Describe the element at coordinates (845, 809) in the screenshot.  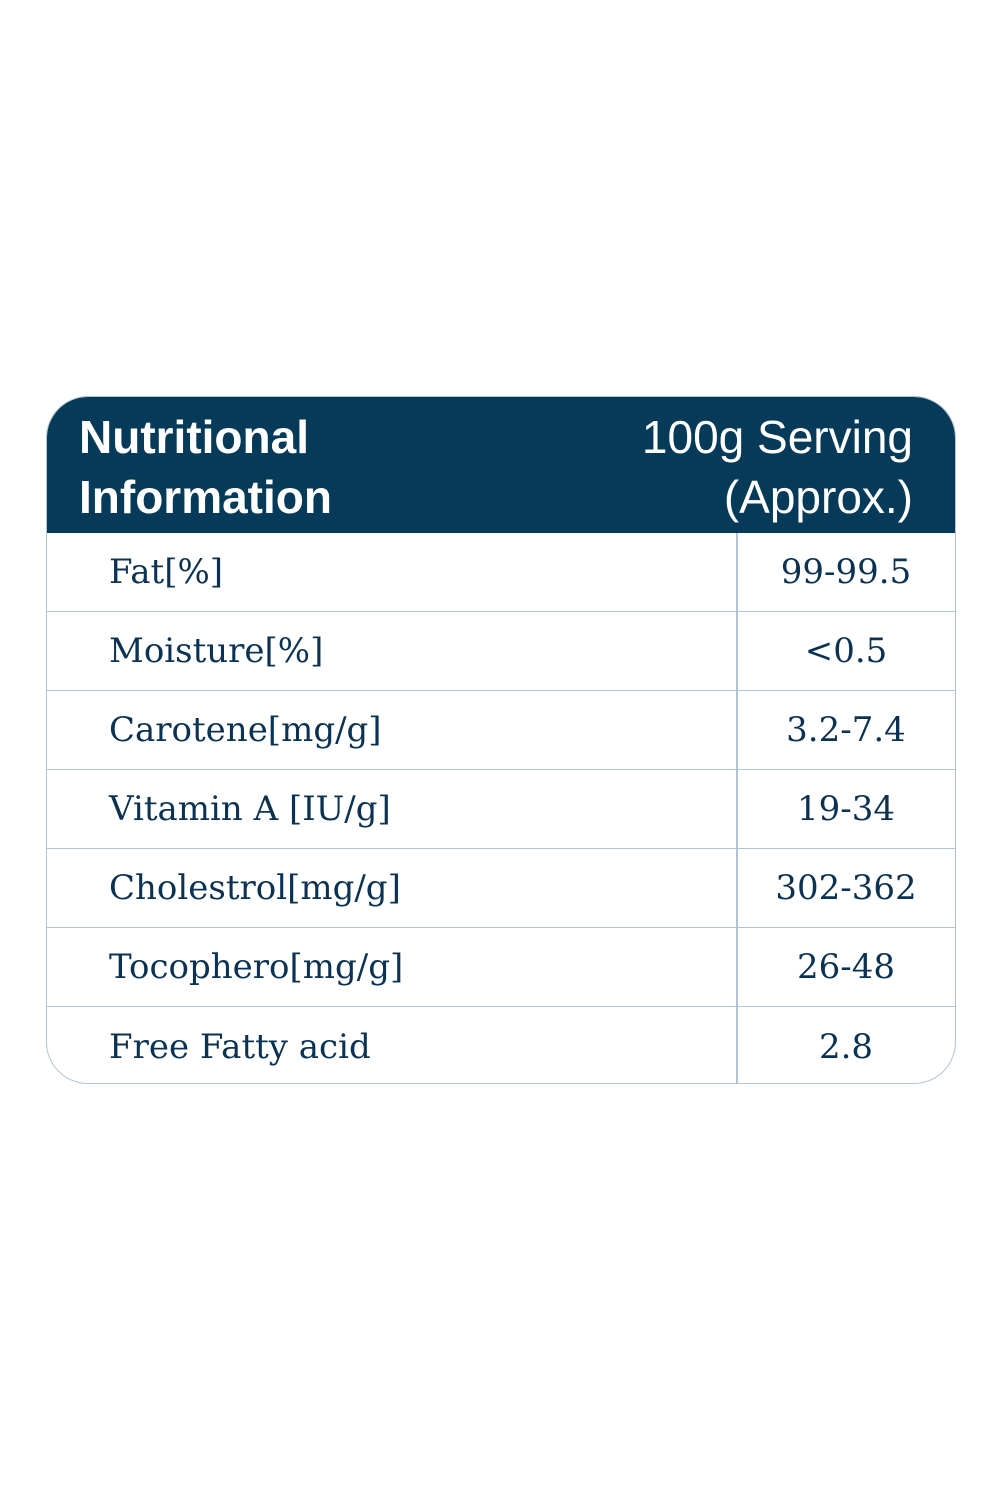
I see `nutrient-value: 19-34` at that location.